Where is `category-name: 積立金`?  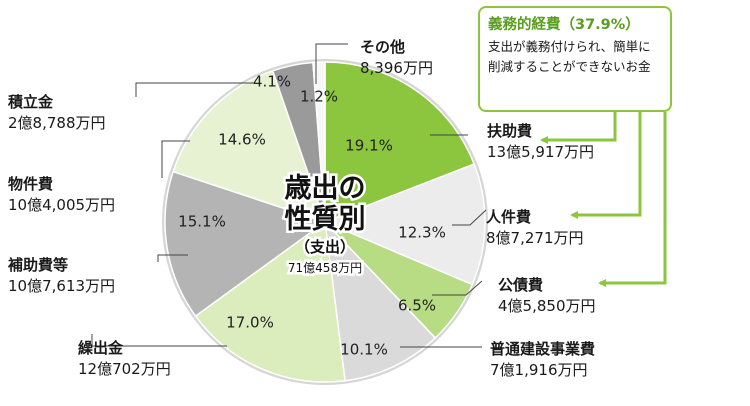
category-name: 積立金 is located at coordinates (30, 102).